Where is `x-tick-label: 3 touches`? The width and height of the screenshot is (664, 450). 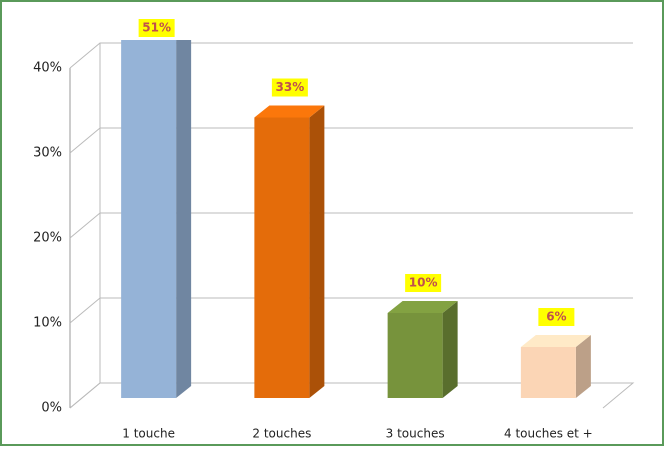
x-tick-label: 3 touches is located at coordinates (415, 434).